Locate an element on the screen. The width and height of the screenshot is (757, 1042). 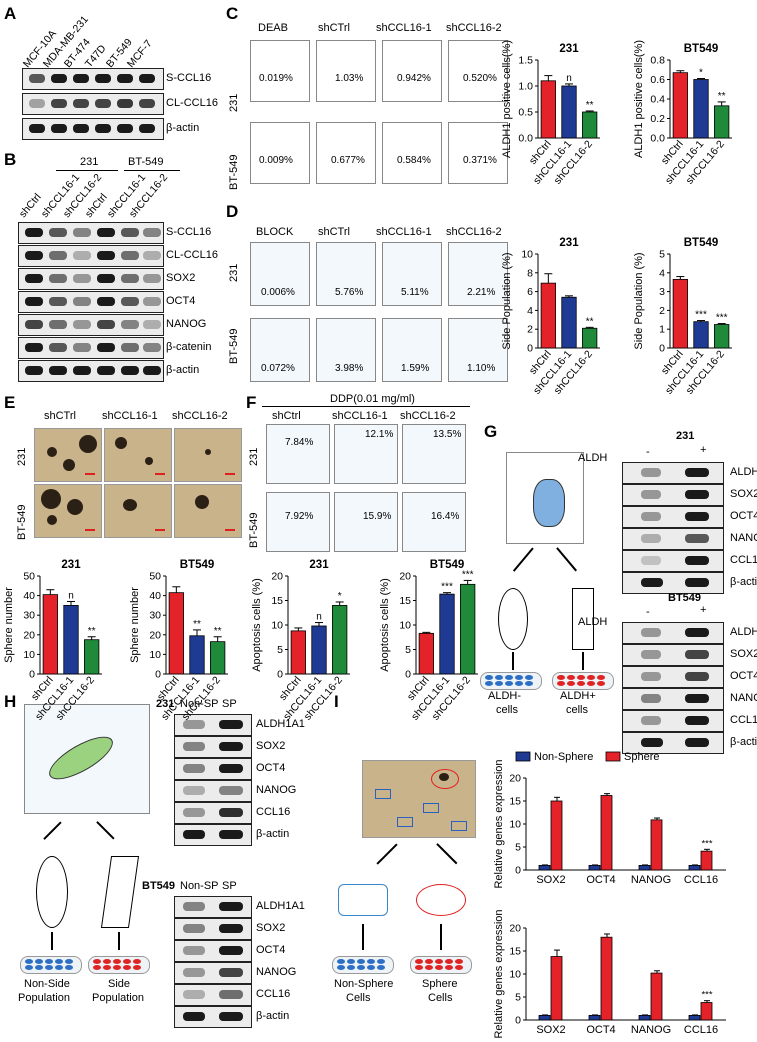
caption: Non-Side is located at coordinates (47, 984).